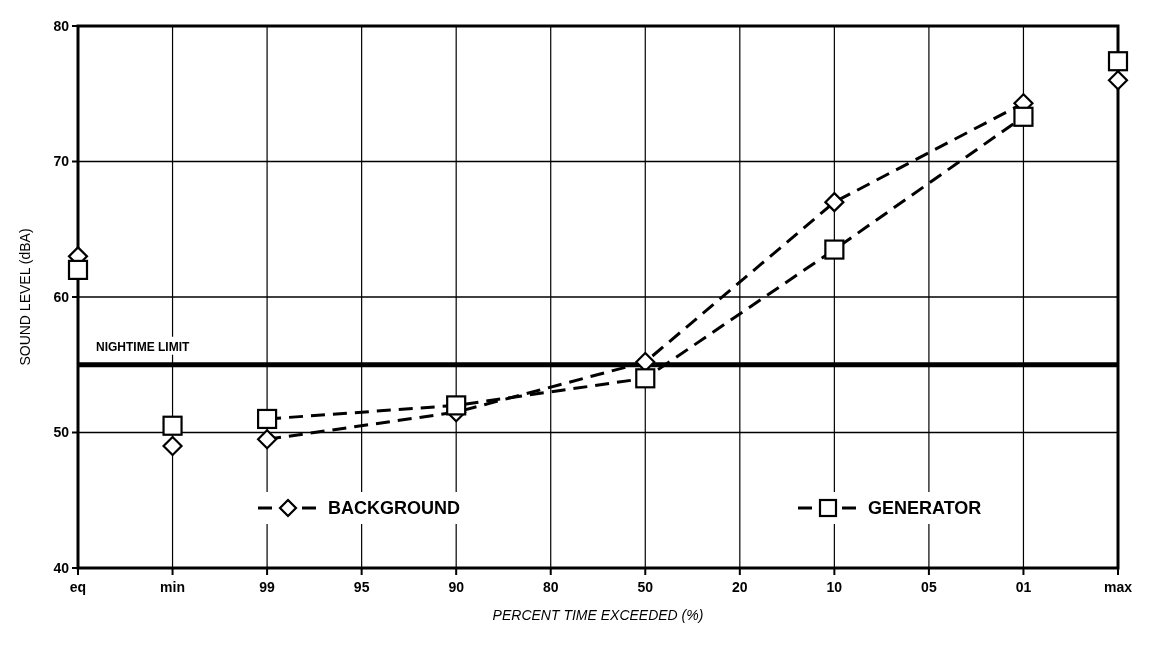  Describe the element at coordinates (740, 587) in the screenshot. I see `x-tick-label: 20` at that location.